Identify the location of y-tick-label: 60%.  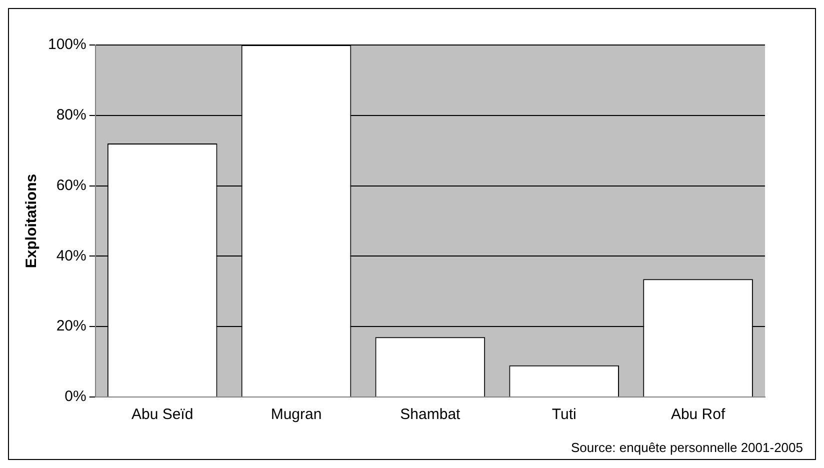
(71, 185).